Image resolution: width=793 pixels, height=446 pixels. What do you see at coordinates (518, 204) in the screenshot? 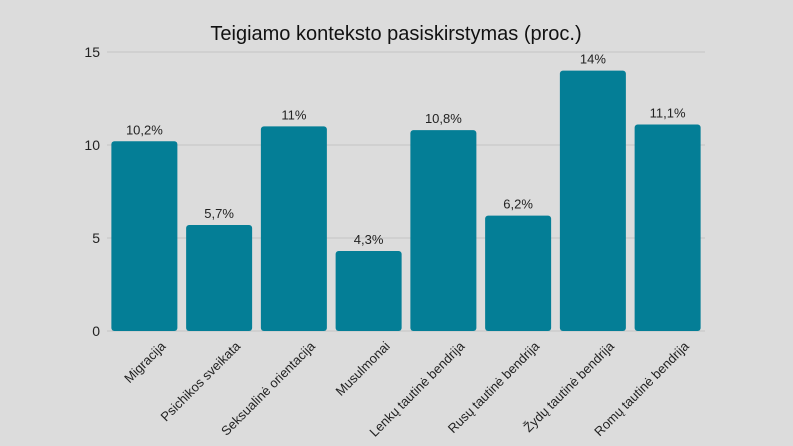
I see `data-label: 6,2%` at bounding box center [518, 204].